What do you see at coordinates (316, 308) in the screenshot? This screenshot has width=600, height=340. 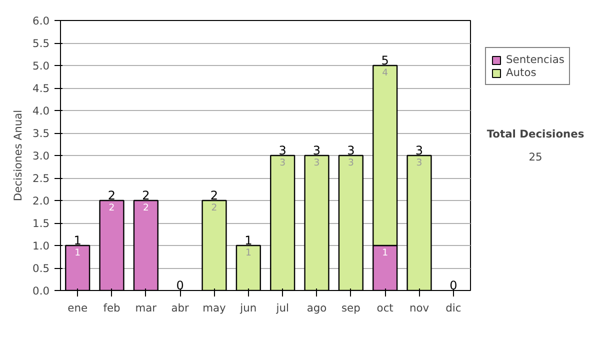 I see `x-tick-label: ago` at bounding box center [316, 308].